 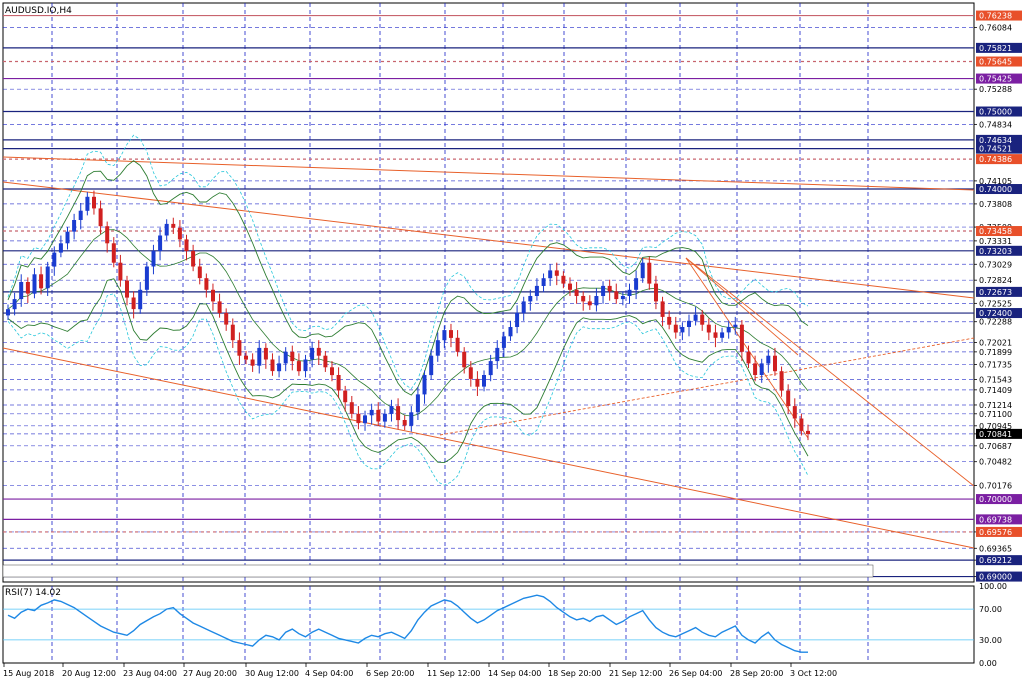 I want to click on price-level-label: 0.75821, so click(x=995, y=48).